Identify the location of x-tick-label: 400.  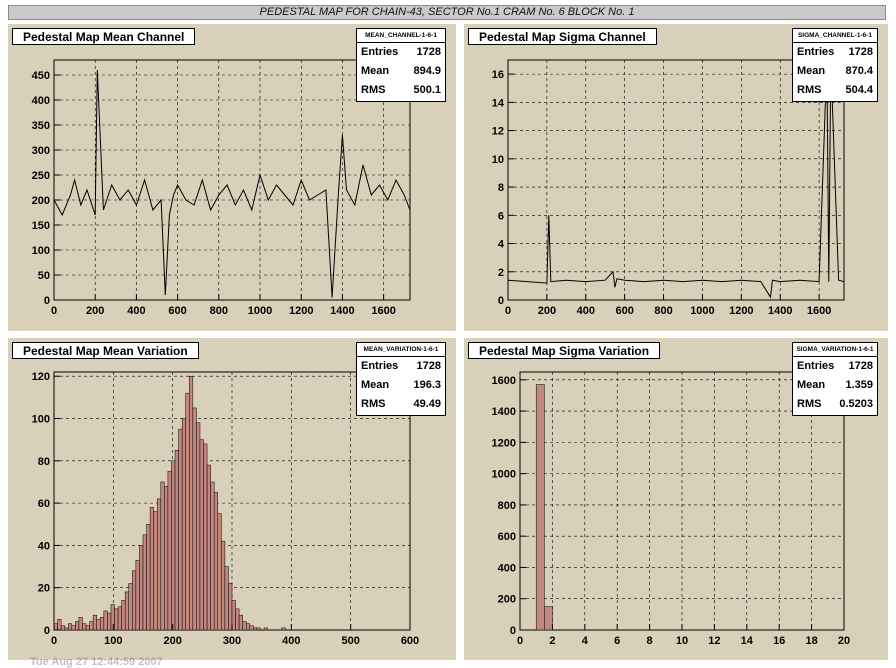
(136, 311).